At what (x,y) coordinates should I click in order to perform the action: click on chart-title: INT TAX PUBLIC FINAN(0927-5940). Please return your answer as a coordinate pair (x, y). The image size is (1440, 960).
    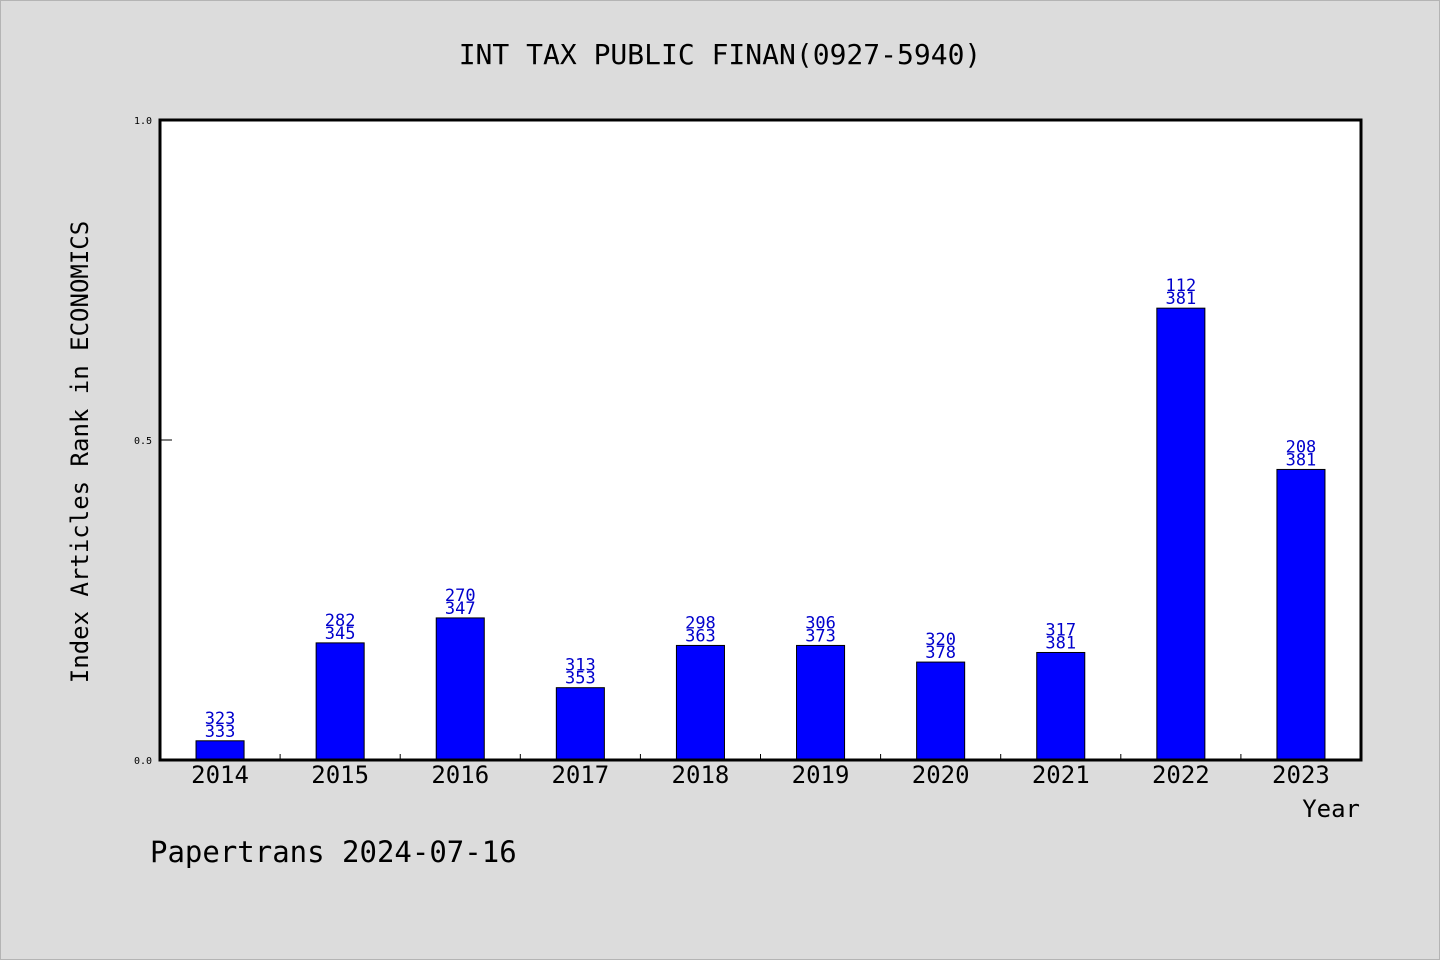
    Looking at the image, I should click on (720, 54).